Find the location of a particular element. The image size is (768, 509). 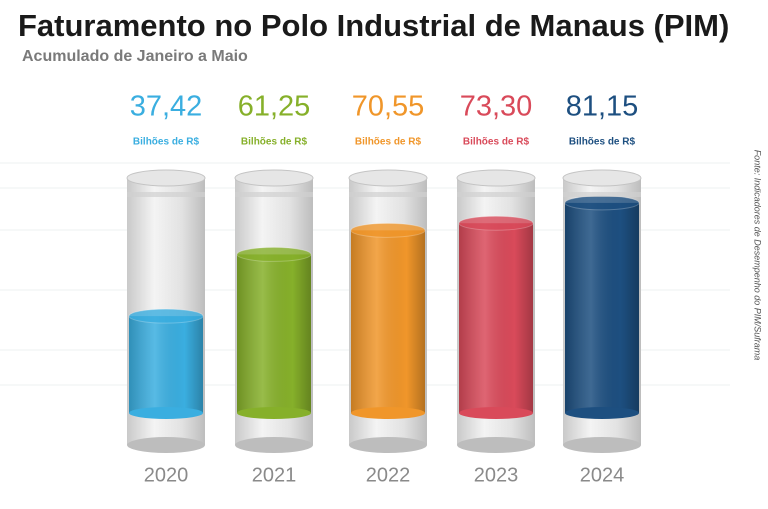

value-label: 73,30 is located at coordinates (496, 107).